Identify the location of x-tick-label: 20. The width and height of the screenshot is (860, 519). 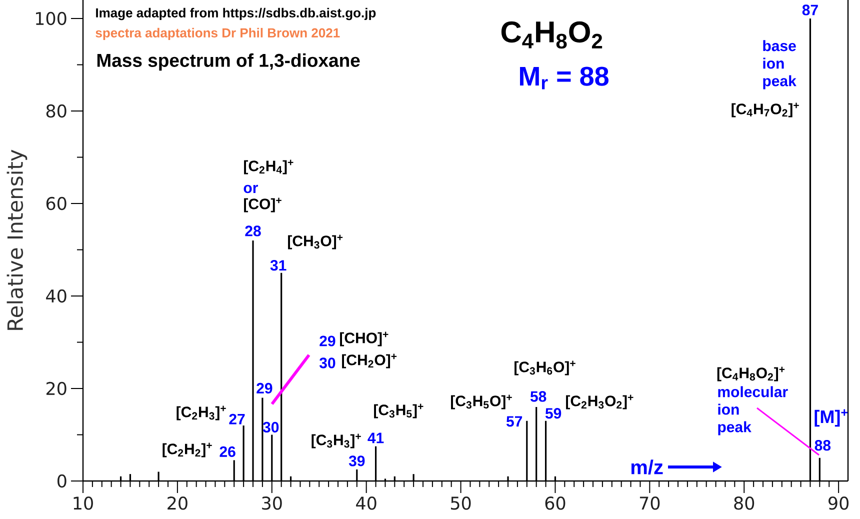
(178, 503).